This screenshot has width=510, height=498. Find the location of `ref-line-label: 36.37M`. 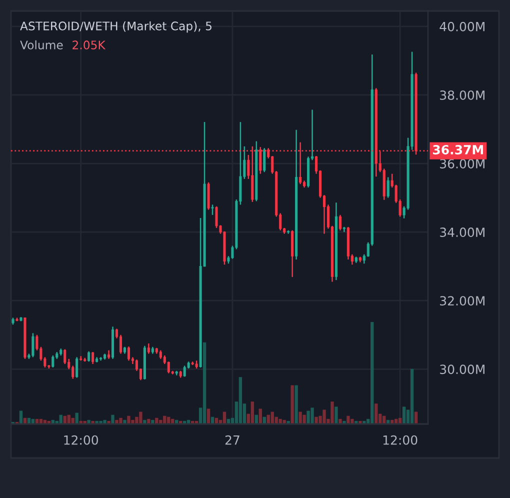

ref-line-label: 36.37M is located at coordinates (458, 149).